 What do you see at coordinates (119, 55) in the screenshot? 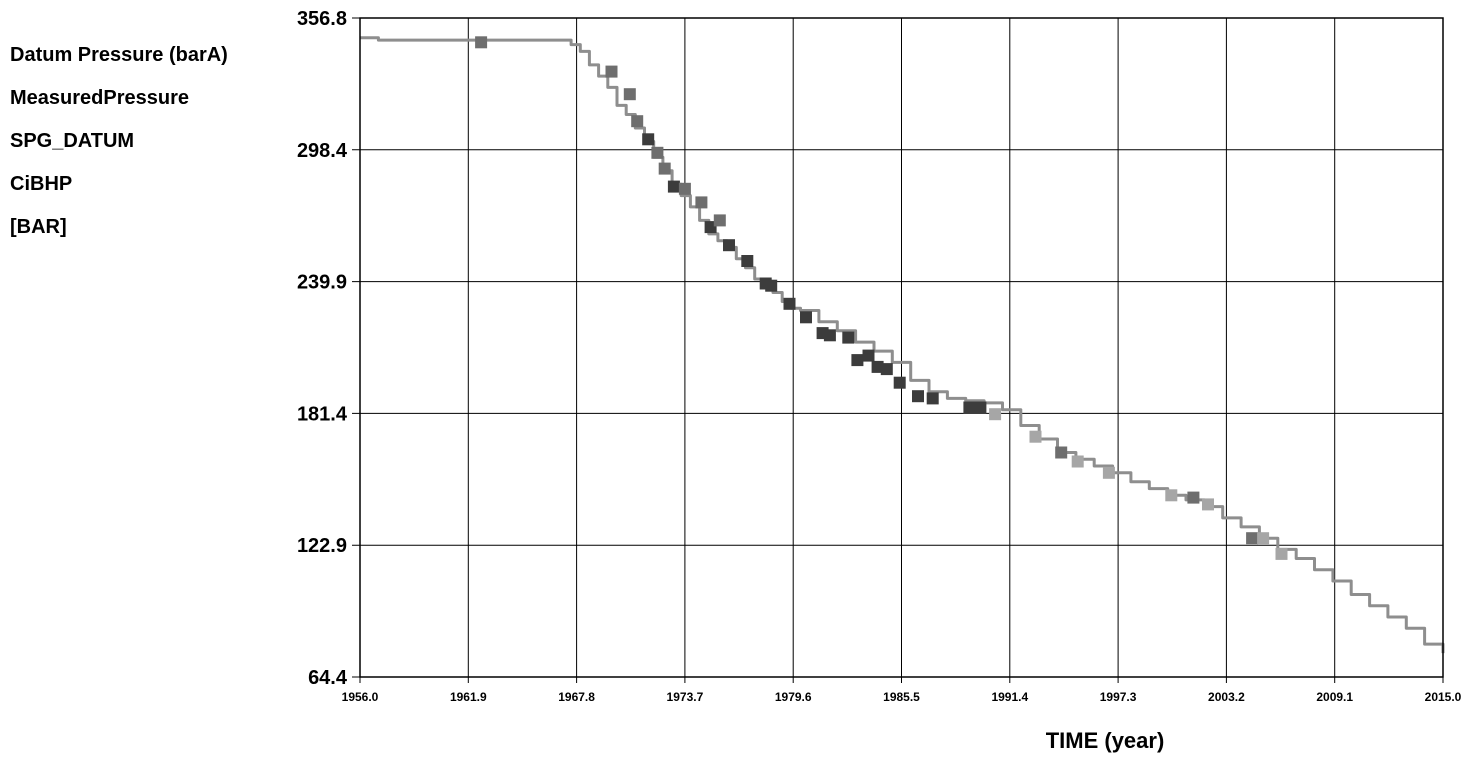
I see `legend-line-1: Datum Pressure (barA)` at bounding box center [119, 55].